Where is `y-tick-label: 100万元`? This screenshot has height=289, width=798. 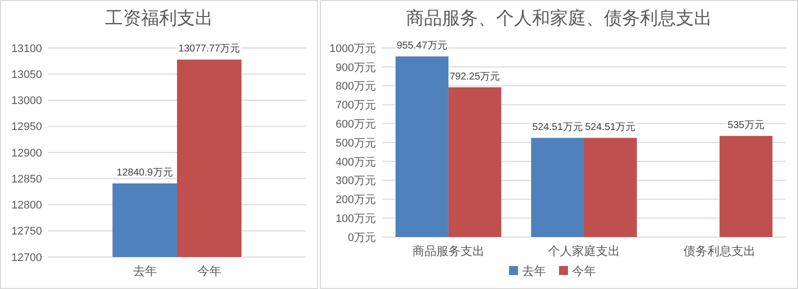 y-tick-label: 100万元 is located at coordinates (356, 218).